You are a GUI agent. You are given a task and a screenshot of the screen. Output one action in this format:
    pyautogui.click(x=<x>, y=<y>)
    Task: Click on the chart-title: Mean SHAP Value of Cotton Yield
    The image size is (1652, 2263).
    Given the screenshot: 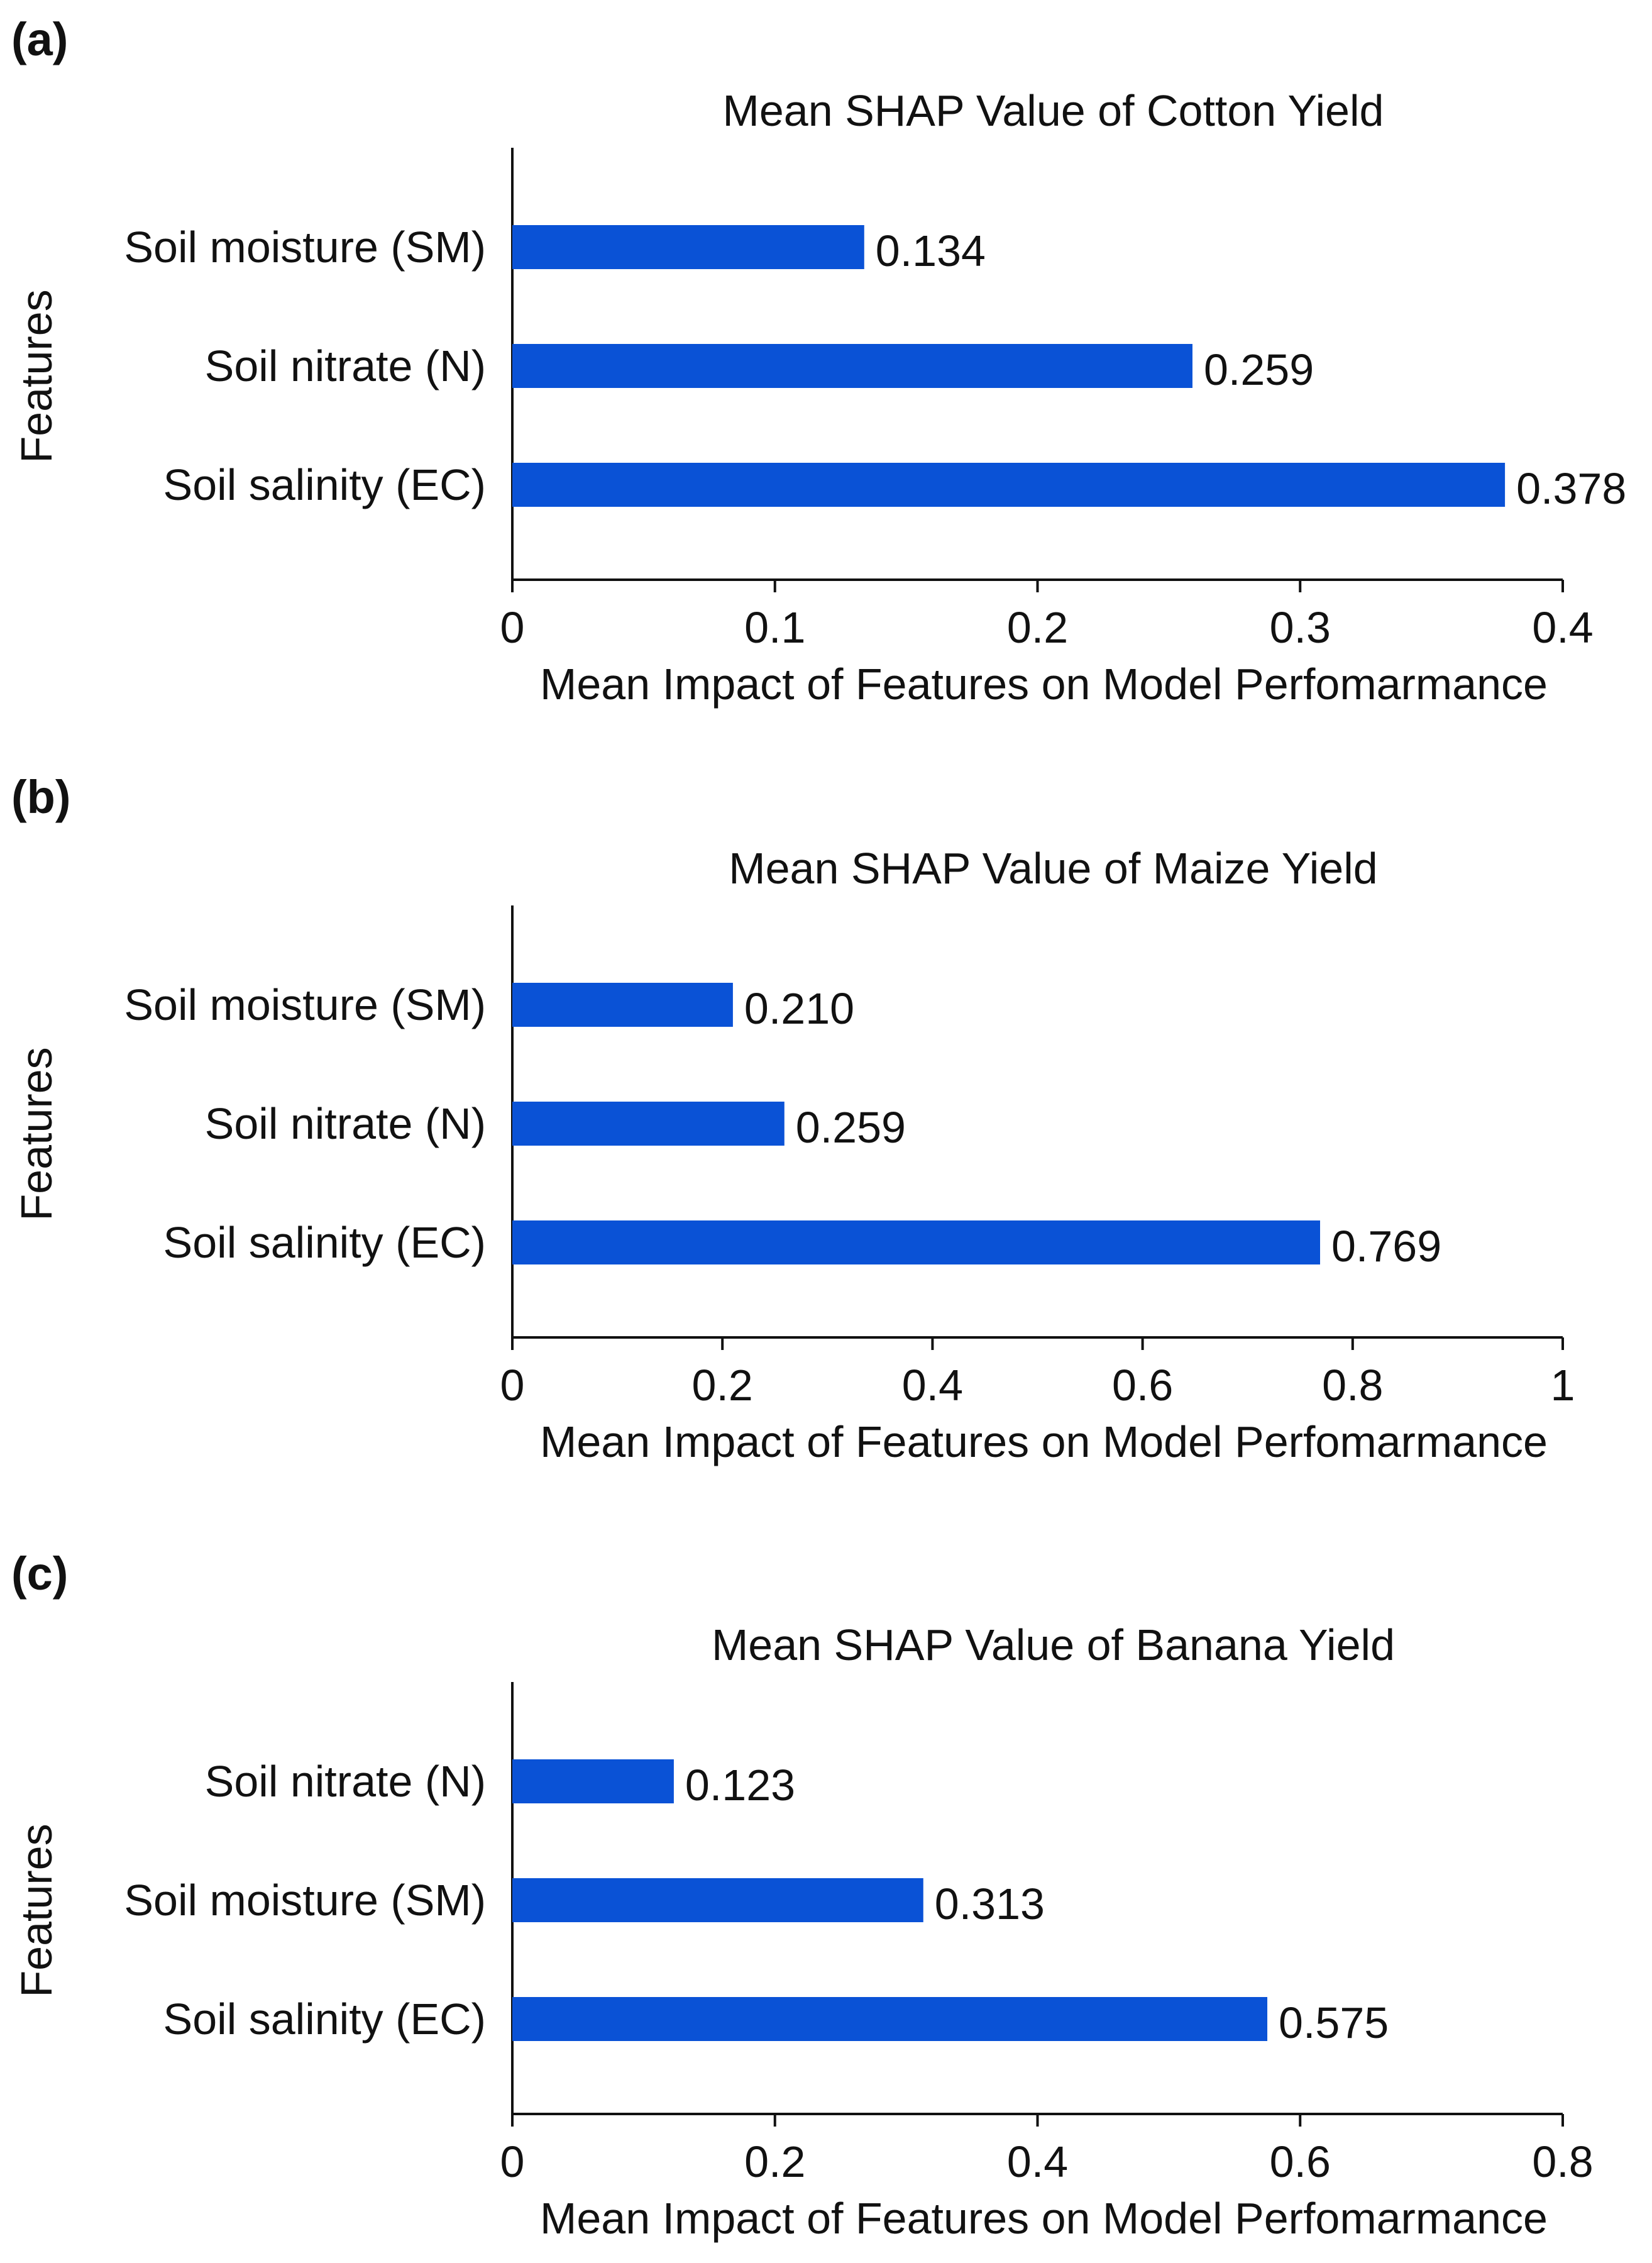 What is the action you would take?
    pyautogui.click(x=1053, y=111)
    